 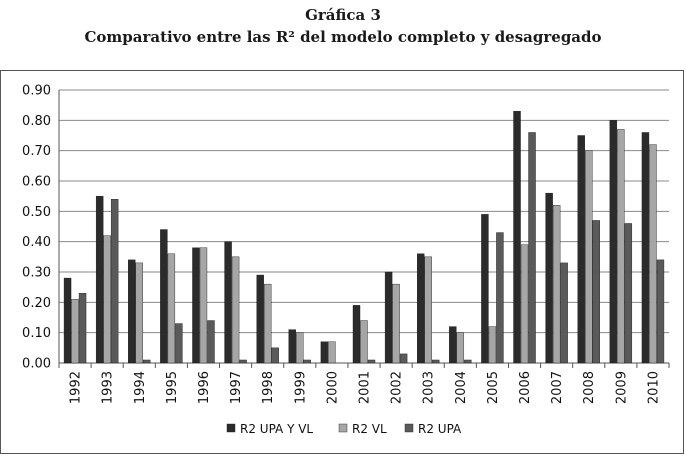 What do you see at coordinates (172, 387) in the screenshot?
I see `x-tick-label: 1995` at bounding box center [172, 387].